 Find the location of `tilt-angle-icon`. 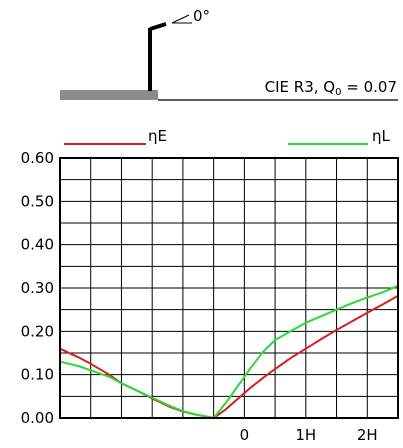

tilt-angle-icon is located at coordinates (181, 19).